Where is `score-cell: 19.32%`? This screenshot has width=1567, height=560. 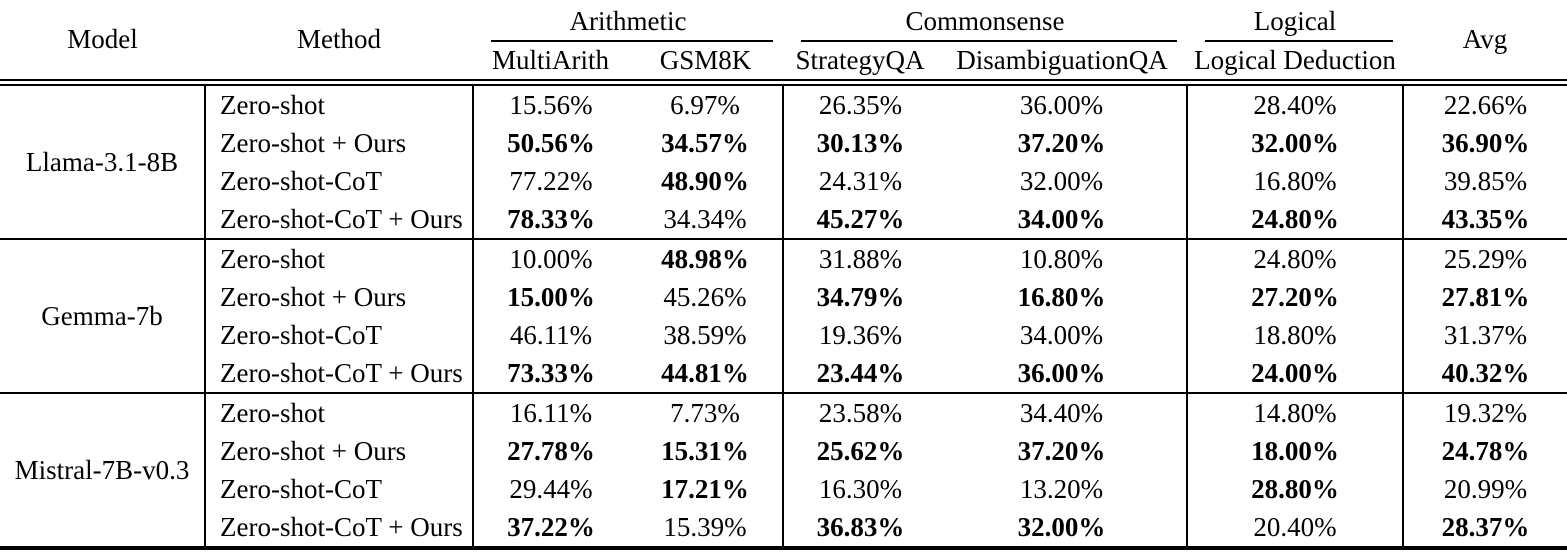 score-cell: 19.32% is located at coordinates (1484, 412).